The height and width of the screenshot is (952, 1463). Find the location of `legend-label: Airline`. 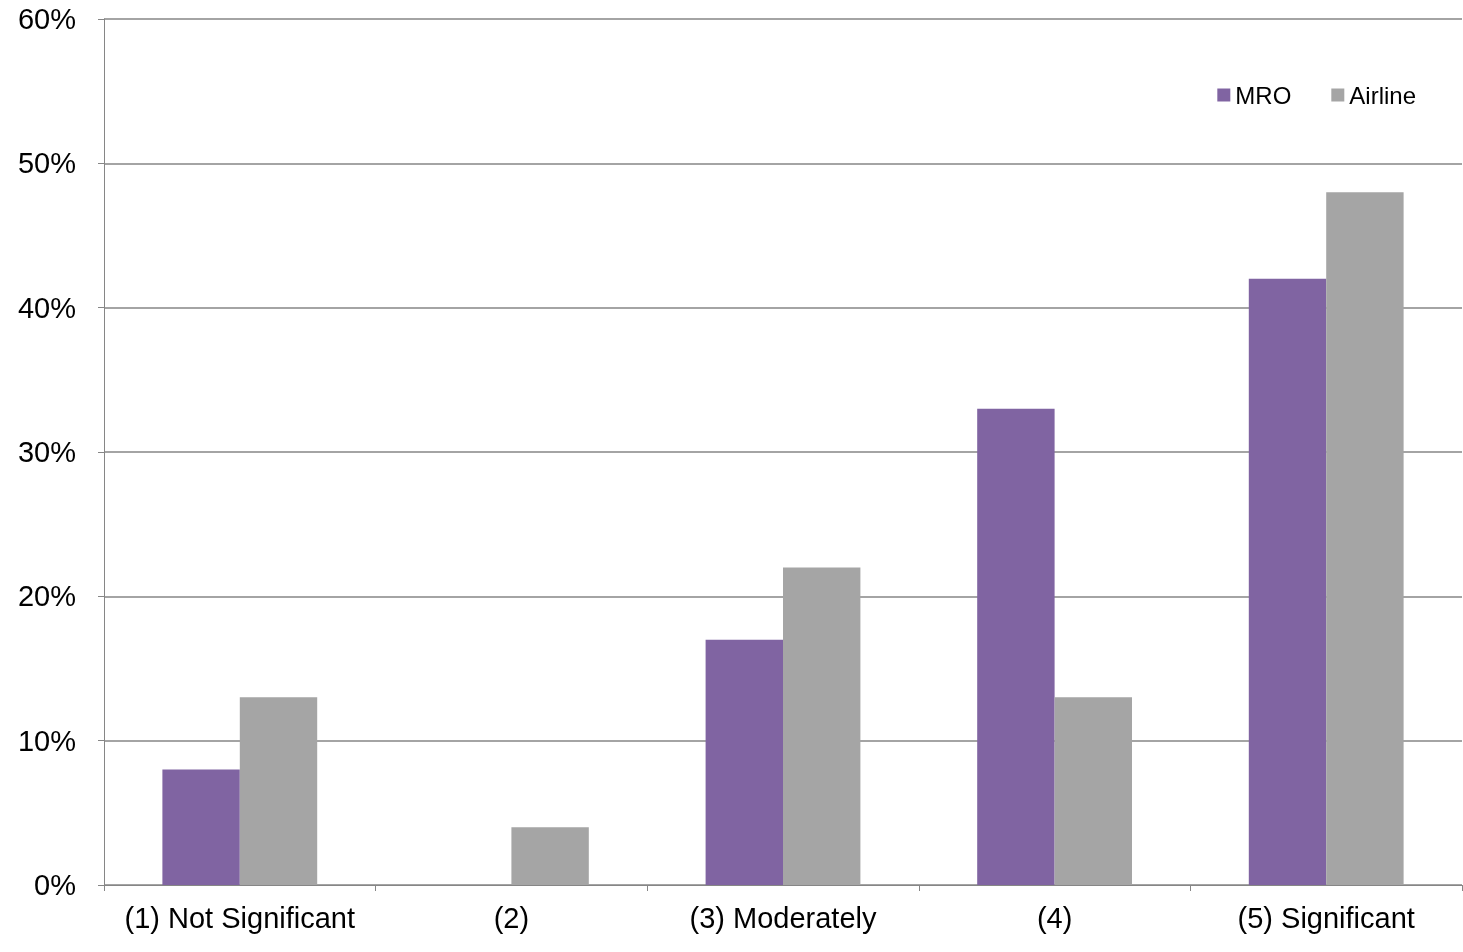

legend-label: Airline is located at coordinates (1383, 95).